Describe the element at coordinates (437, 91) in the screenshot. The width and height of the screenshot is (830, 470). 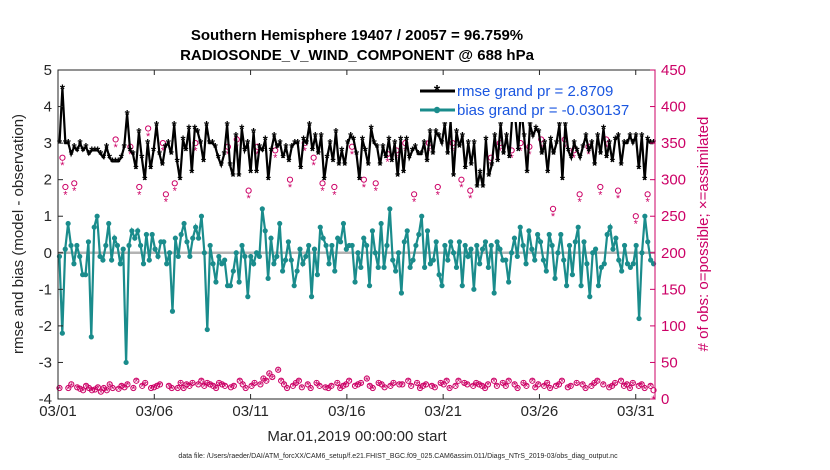
I see `legend-rmse-marker: *` at that location.